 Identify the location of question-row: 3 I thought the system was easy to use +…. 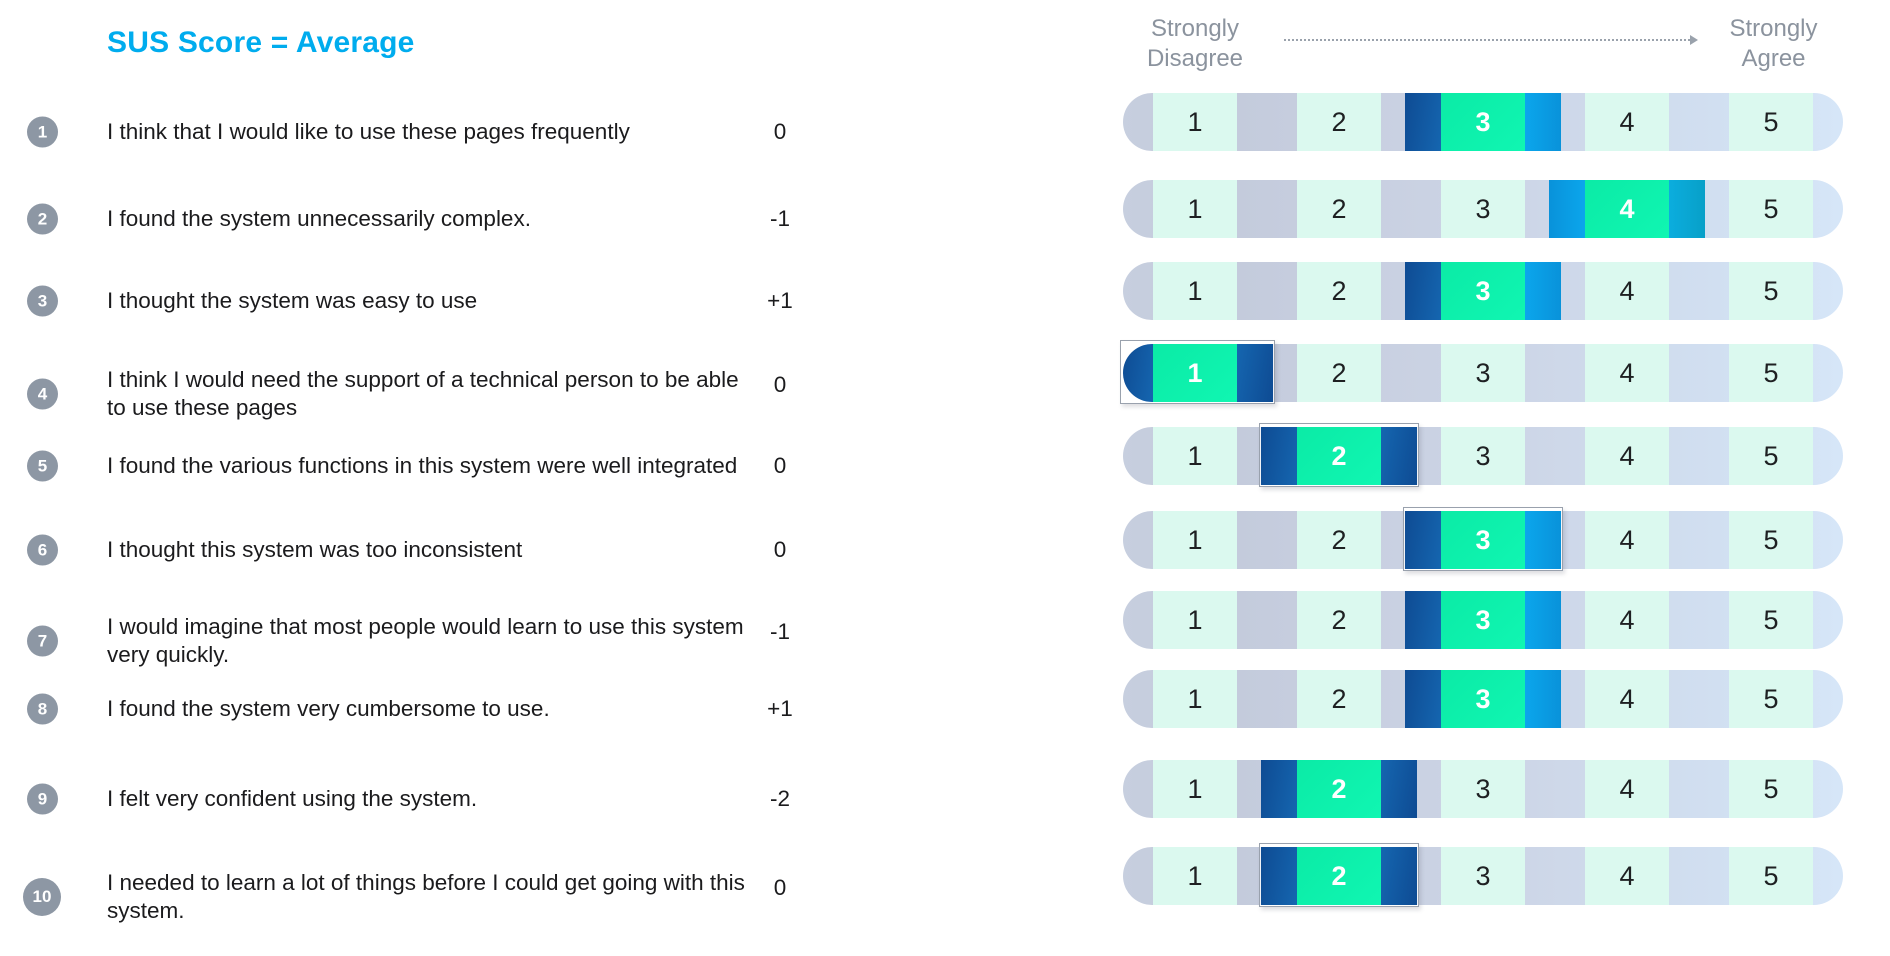
(945, 291).